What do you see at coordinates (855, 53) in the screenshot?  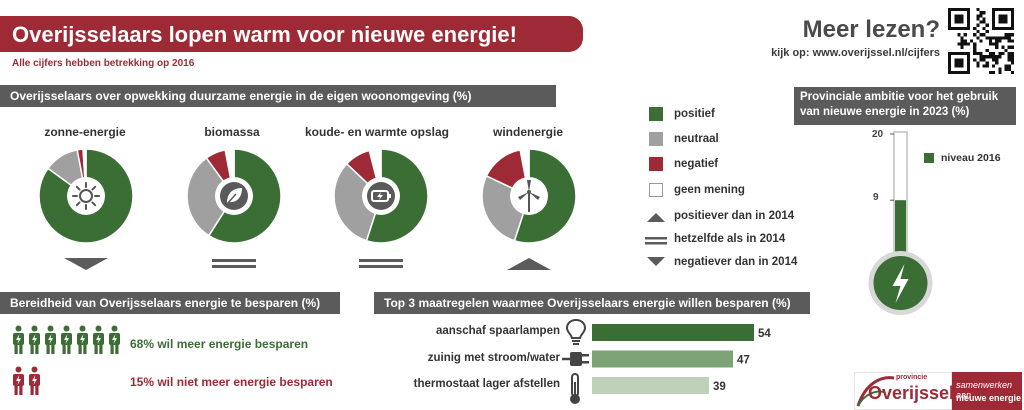 I see `more-reading-link: kijk op: www.overijssel.nl/cijfers` at bounding box center [855, 53].